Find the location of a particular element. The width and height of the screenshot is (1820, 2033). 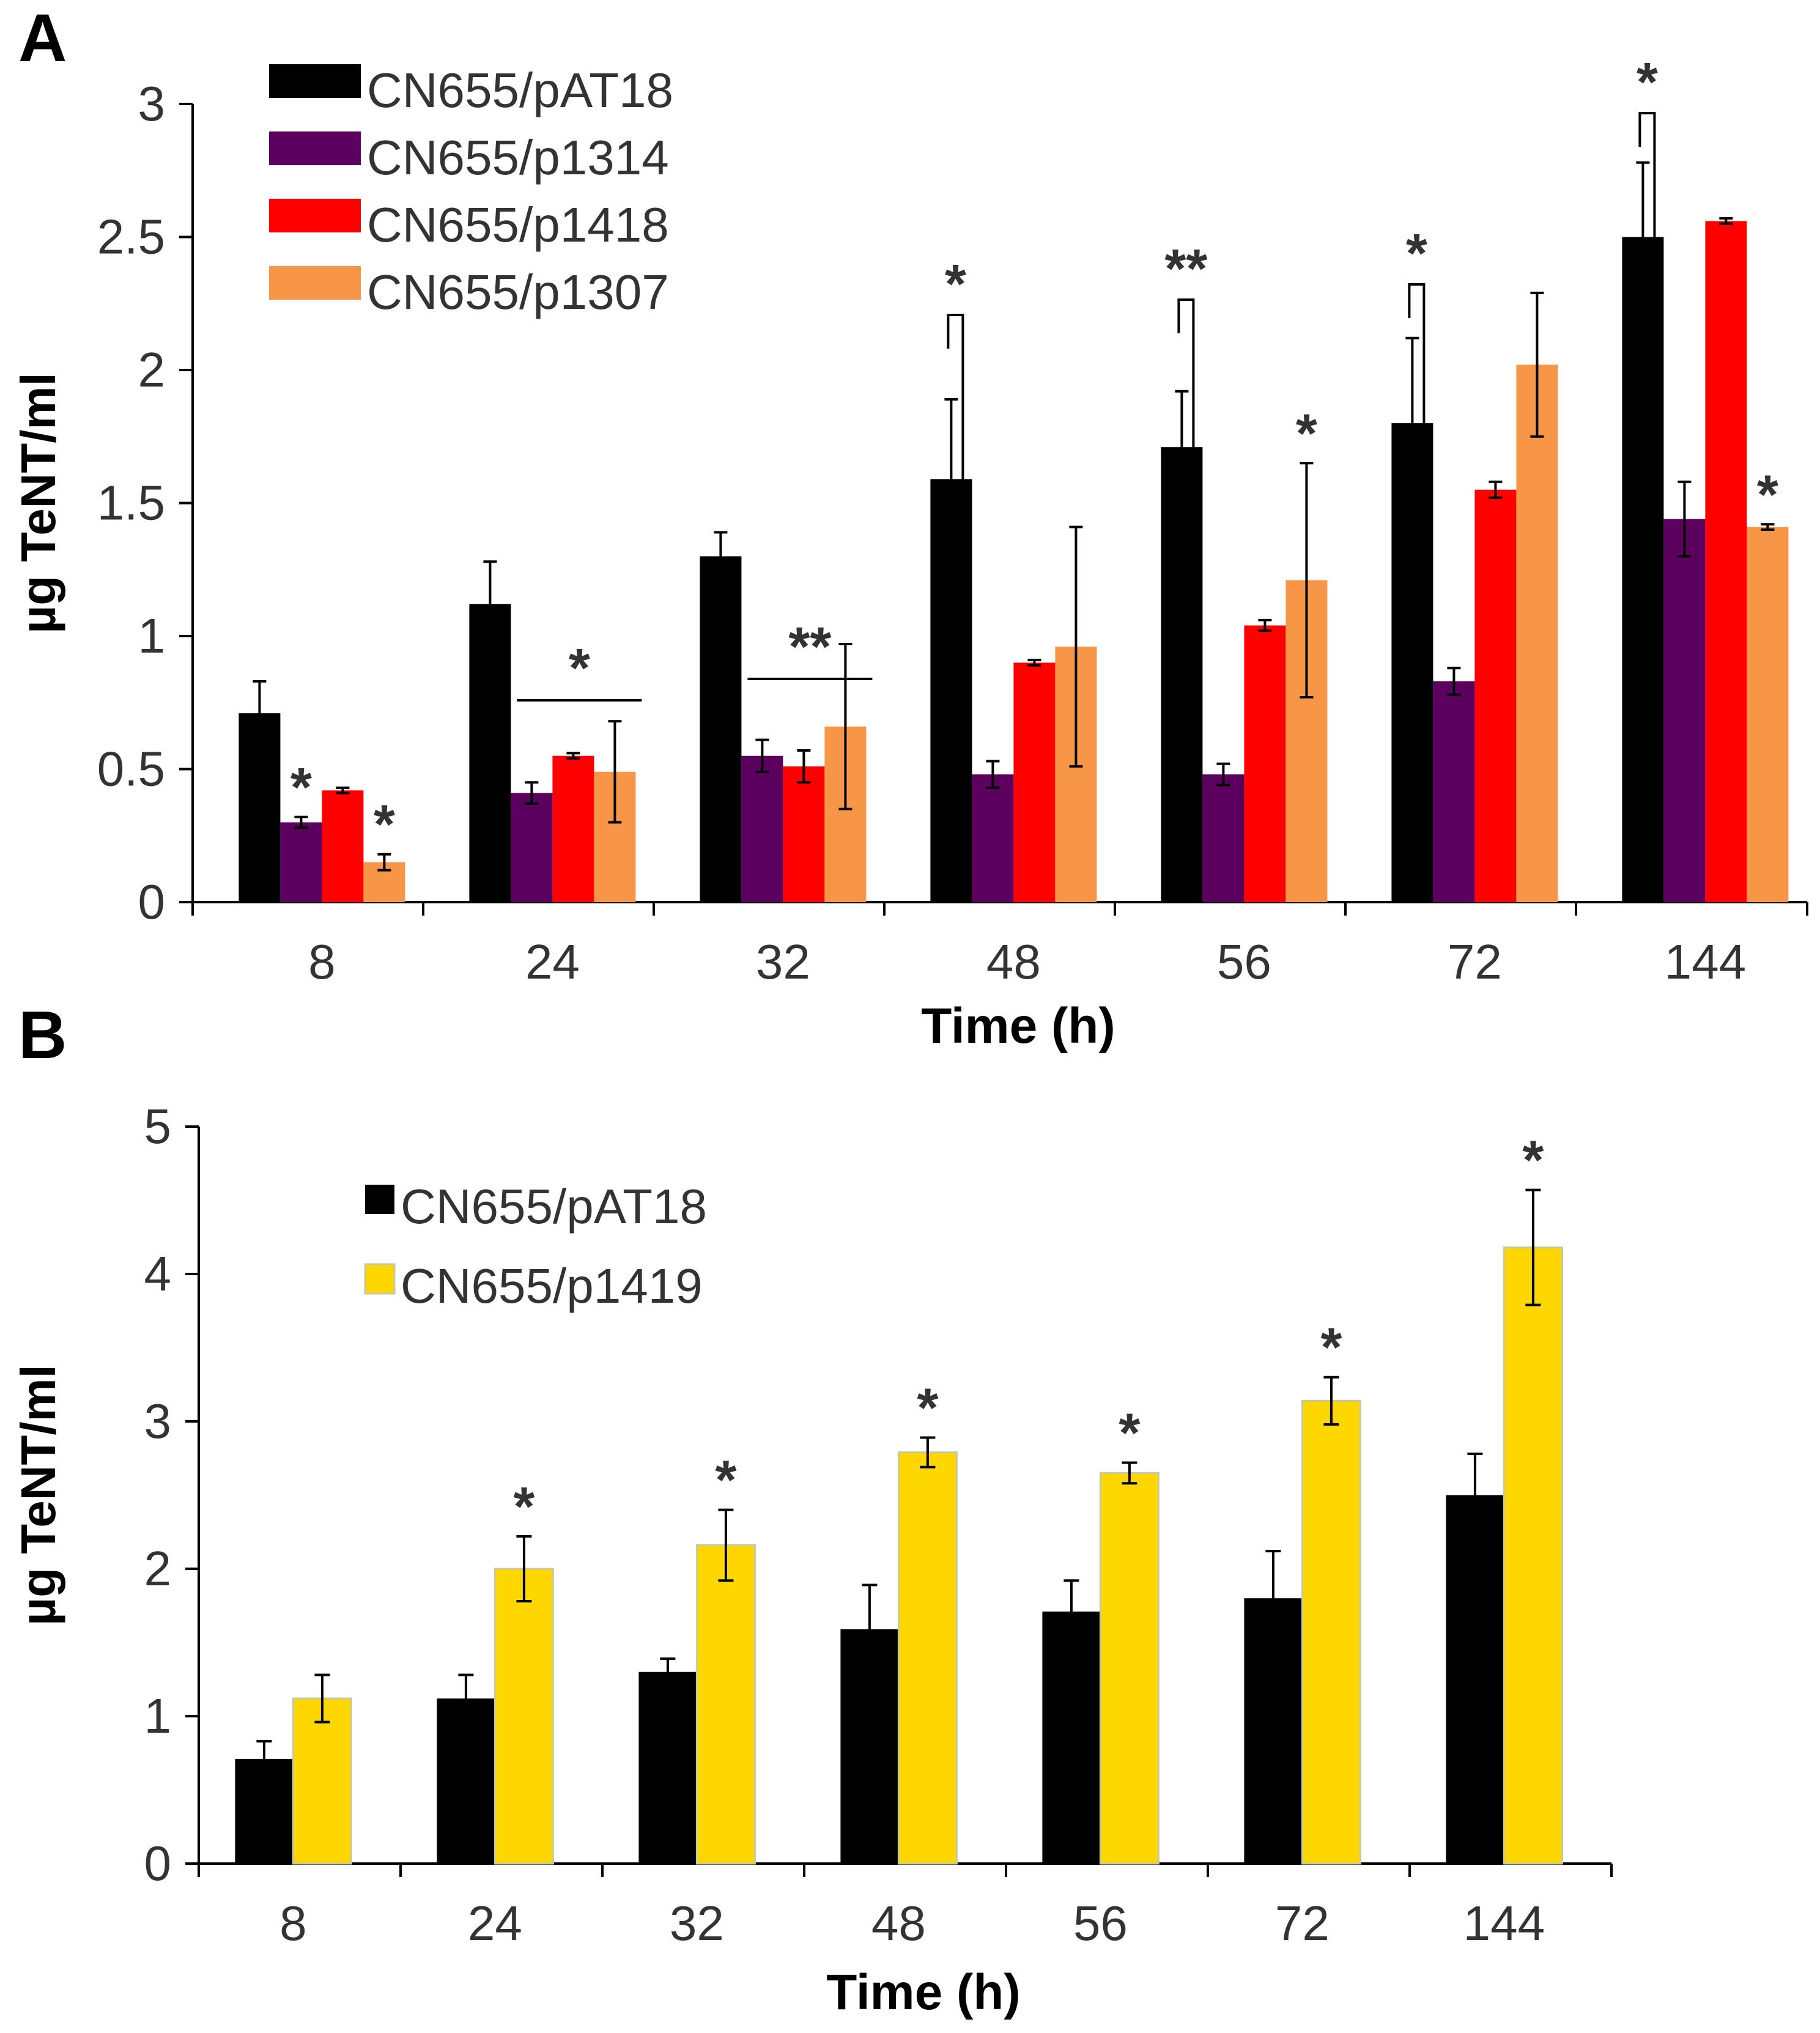

y-tick-label: 5 is located at coordinates (158, 1126).